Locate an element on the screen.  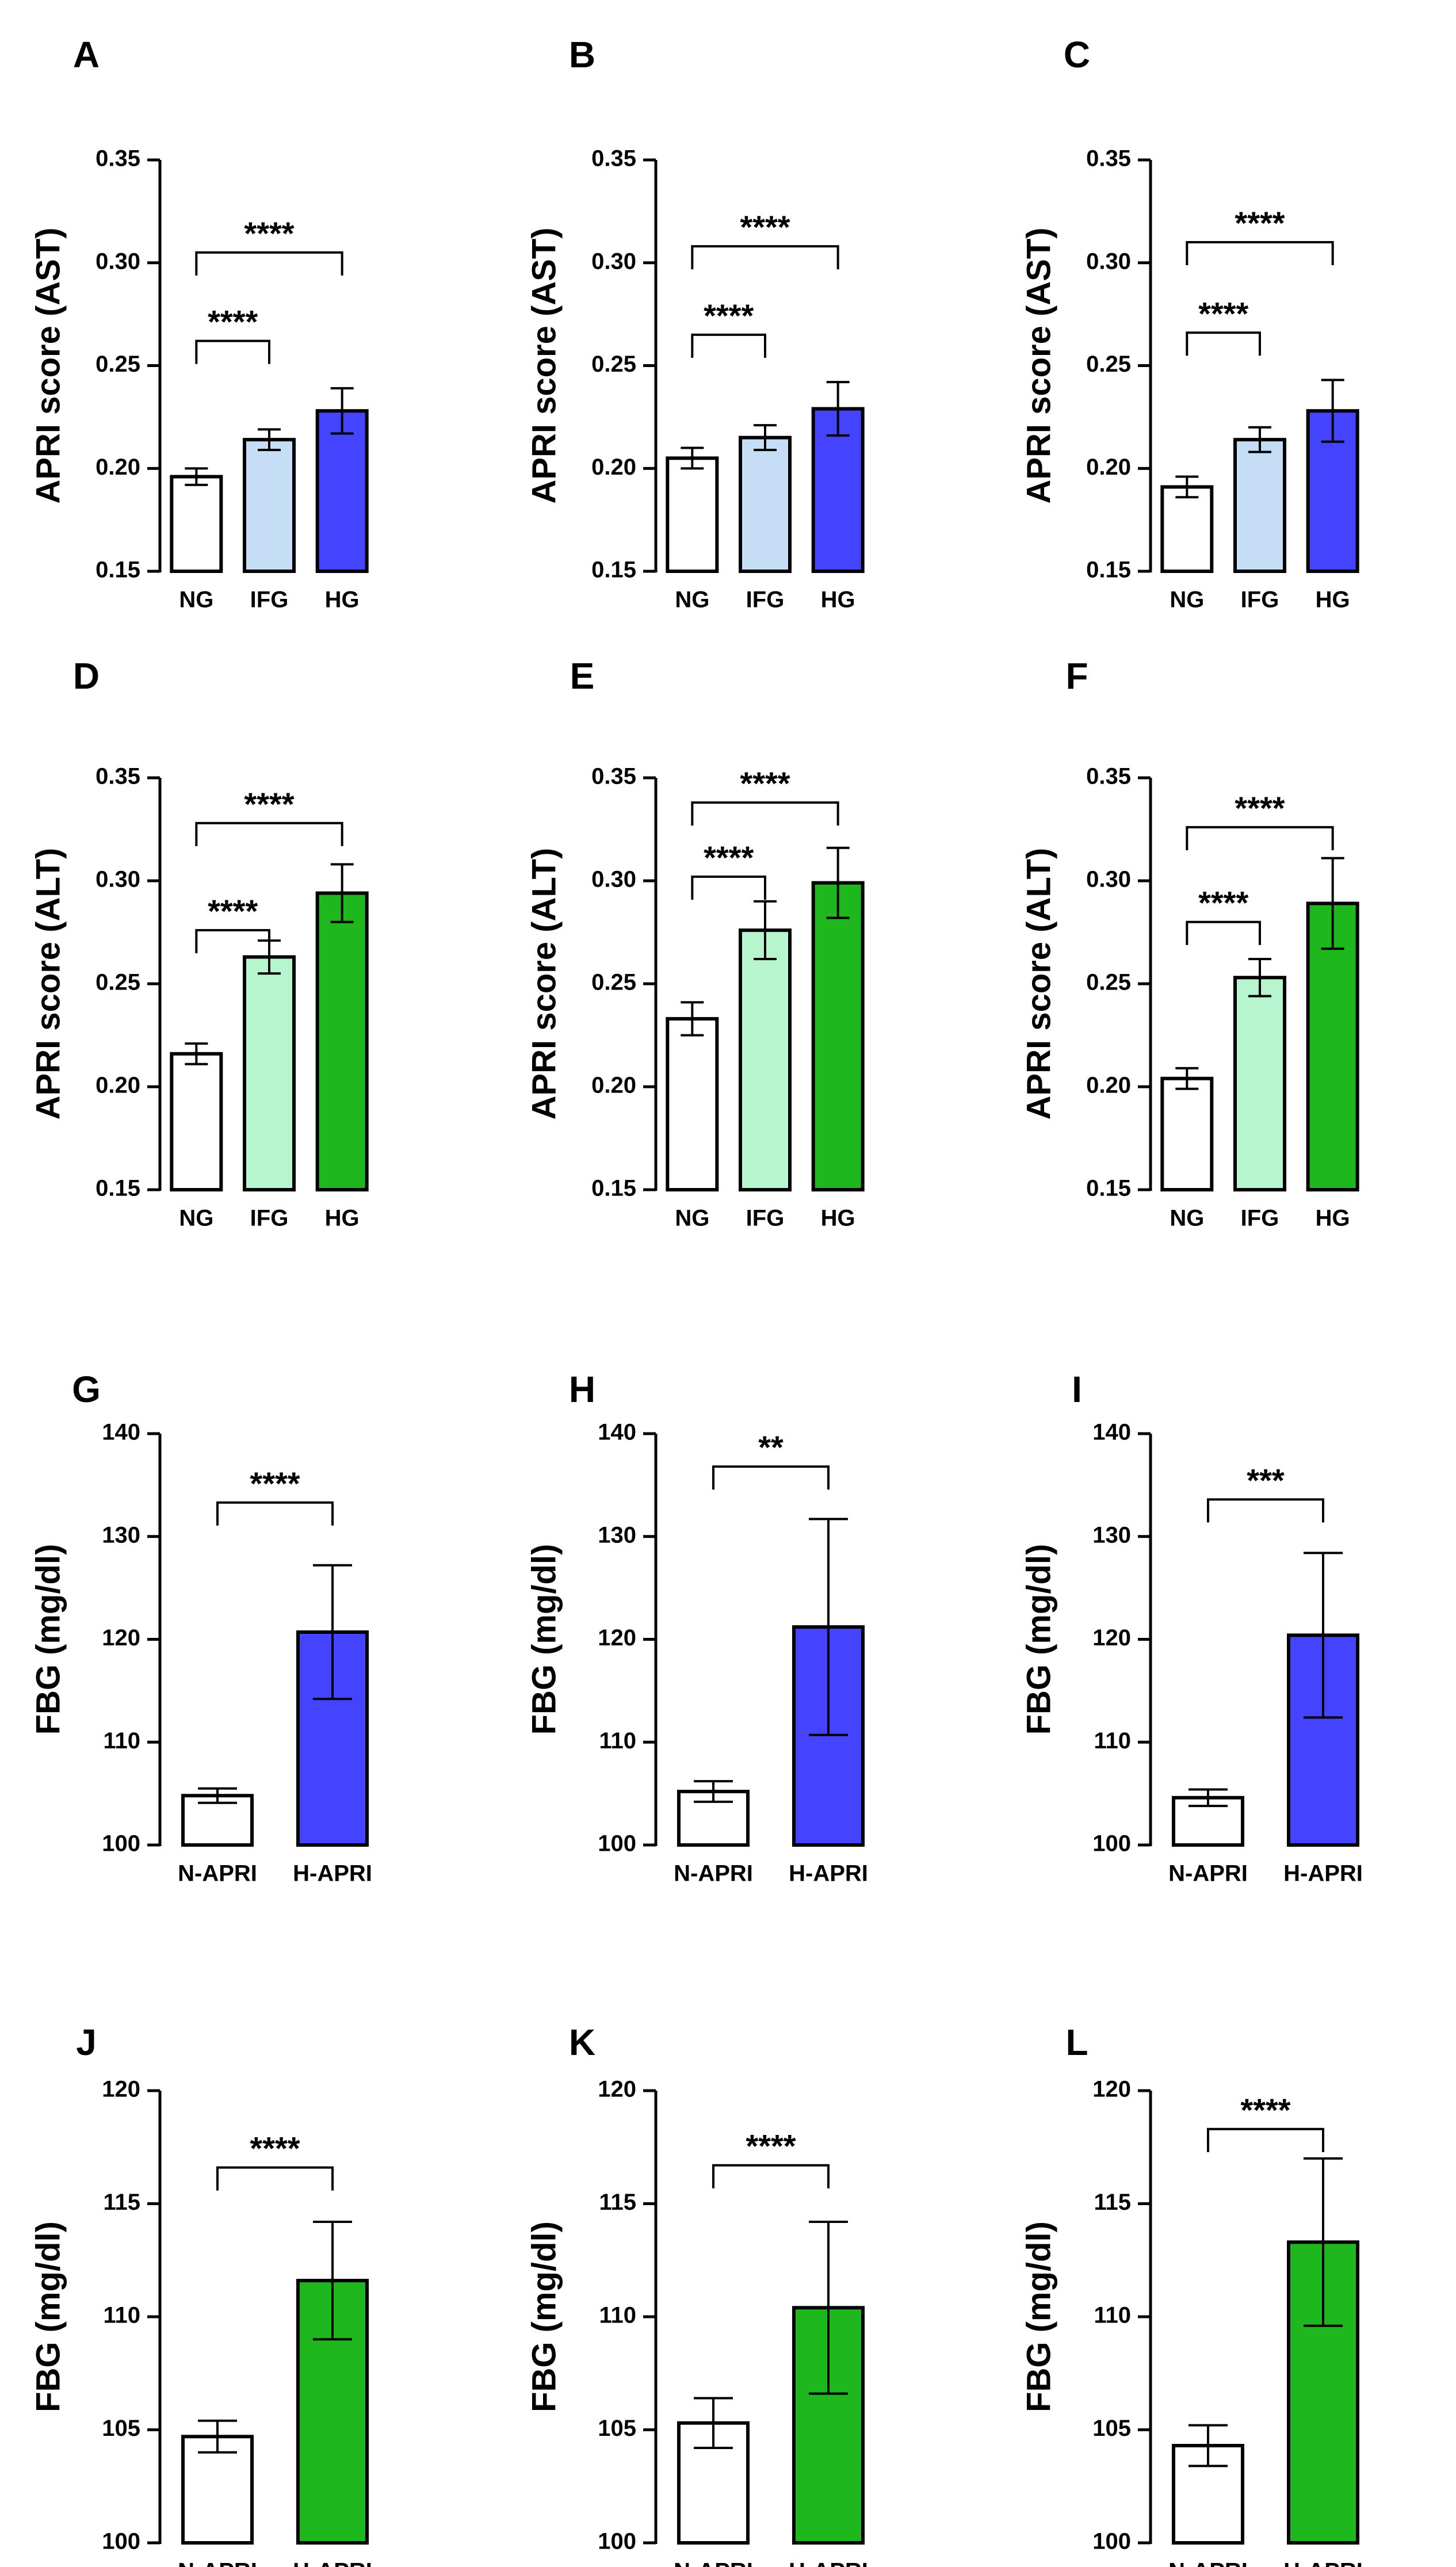
y-tick-label-j-1: 105 is located at coordinates (121, 2429).